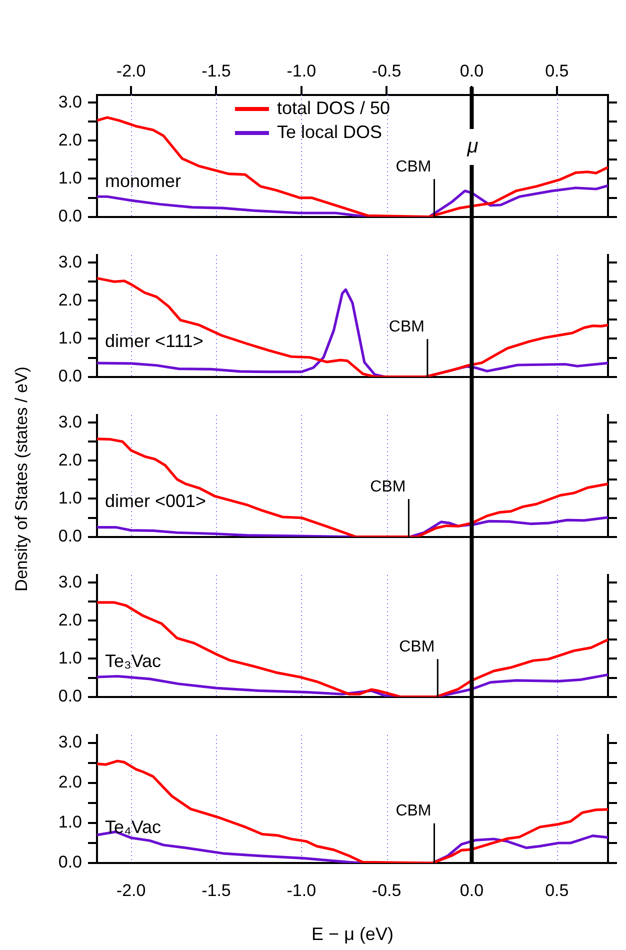 The width and height of the screenshot is (626, 950). Describe the element at coordinates (387, 890) in the screenshot. I see `x-tick-label: -0.5` at that location.